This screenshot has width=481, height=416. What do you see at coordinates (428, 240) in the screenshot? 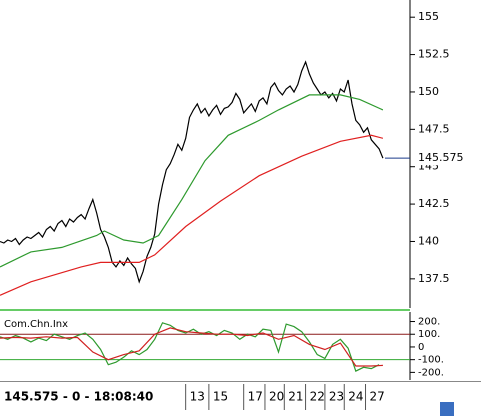
I see `y-tick-label: 140` at bounding box center [428, 240].